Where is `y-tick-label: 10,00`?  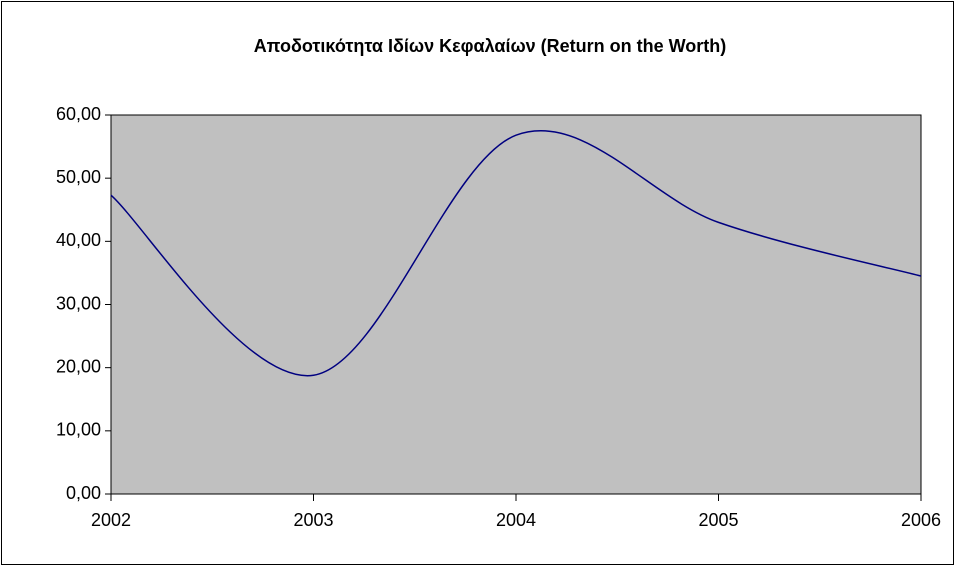
y-tick-label: 10,00 is located at coordinates (78, 430).